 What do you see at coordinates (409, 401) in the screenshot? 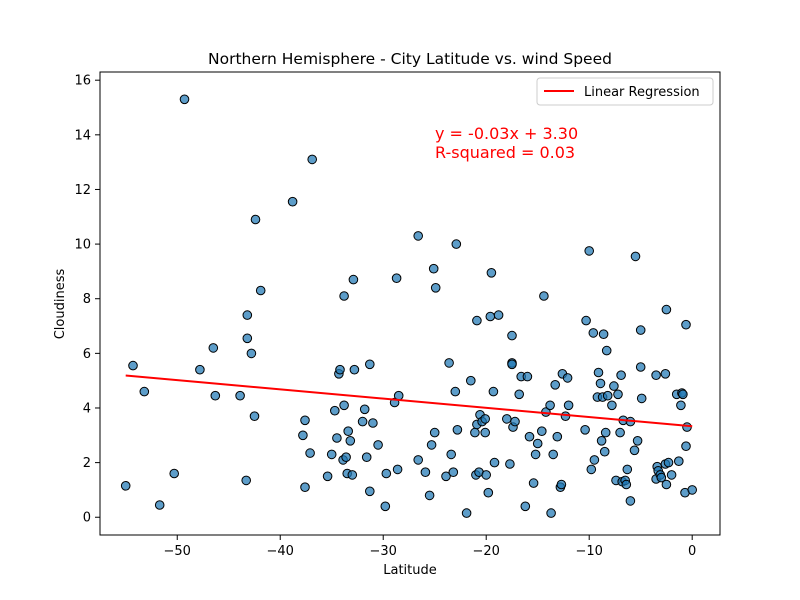
I see `regression-line` at bounding box center [409, 401].